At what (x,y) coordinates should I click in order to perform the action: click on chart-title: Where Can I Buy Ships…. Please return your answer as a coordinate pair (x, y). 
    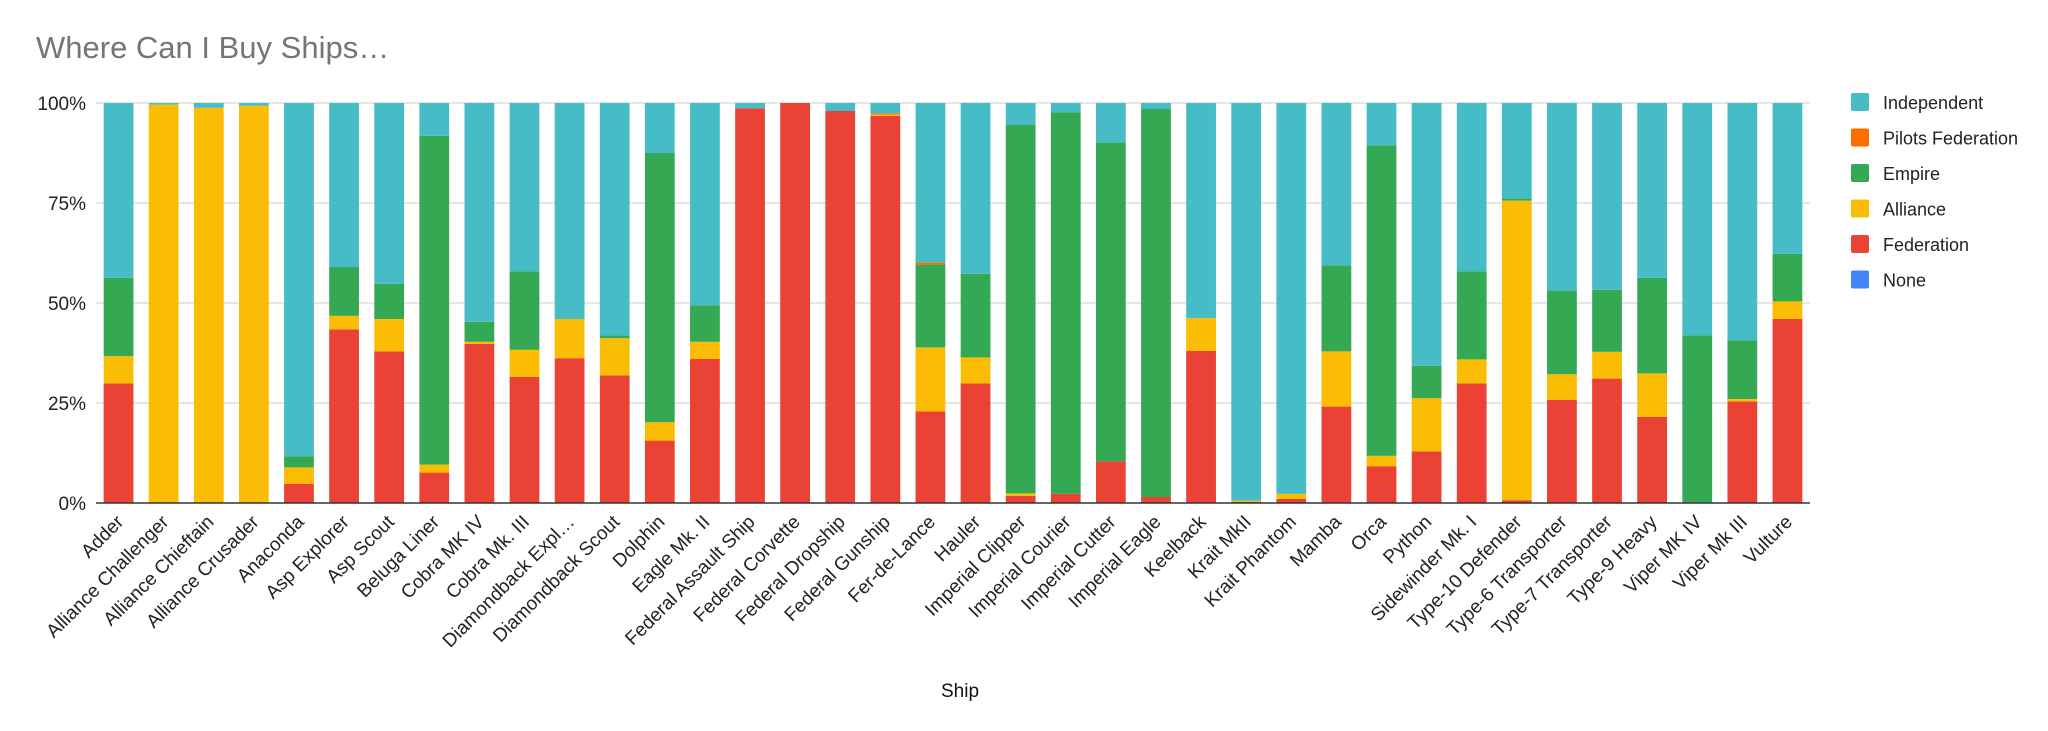
    Looking at the image, I should click on (213, 47).